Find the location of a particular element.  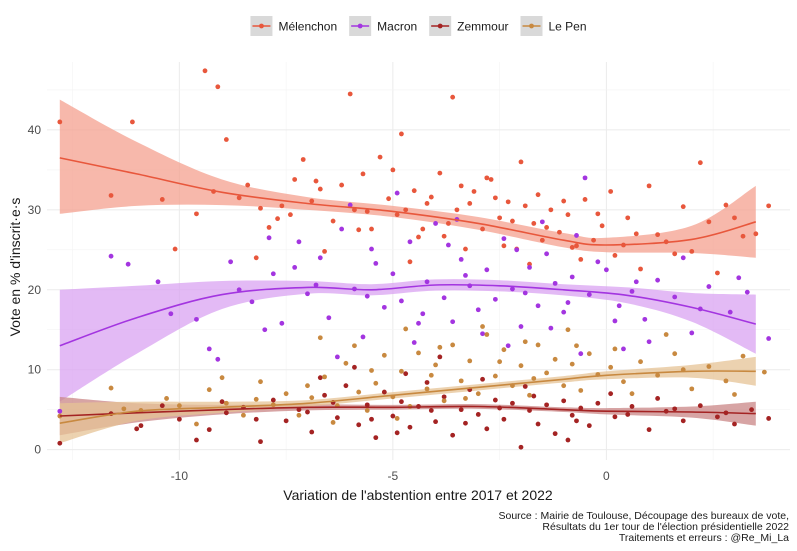

legend-label-le-pen: Le Pen is located at coordinates (568, 27).